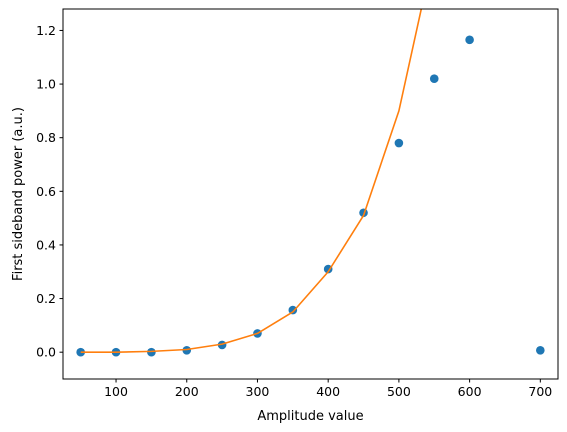 The height and width of the screenshot is (432, 567). Describe the element at coordinates (18, 194) in the screenshot. I see `y-axis-label: First sideband power (a.u.)` at that location.